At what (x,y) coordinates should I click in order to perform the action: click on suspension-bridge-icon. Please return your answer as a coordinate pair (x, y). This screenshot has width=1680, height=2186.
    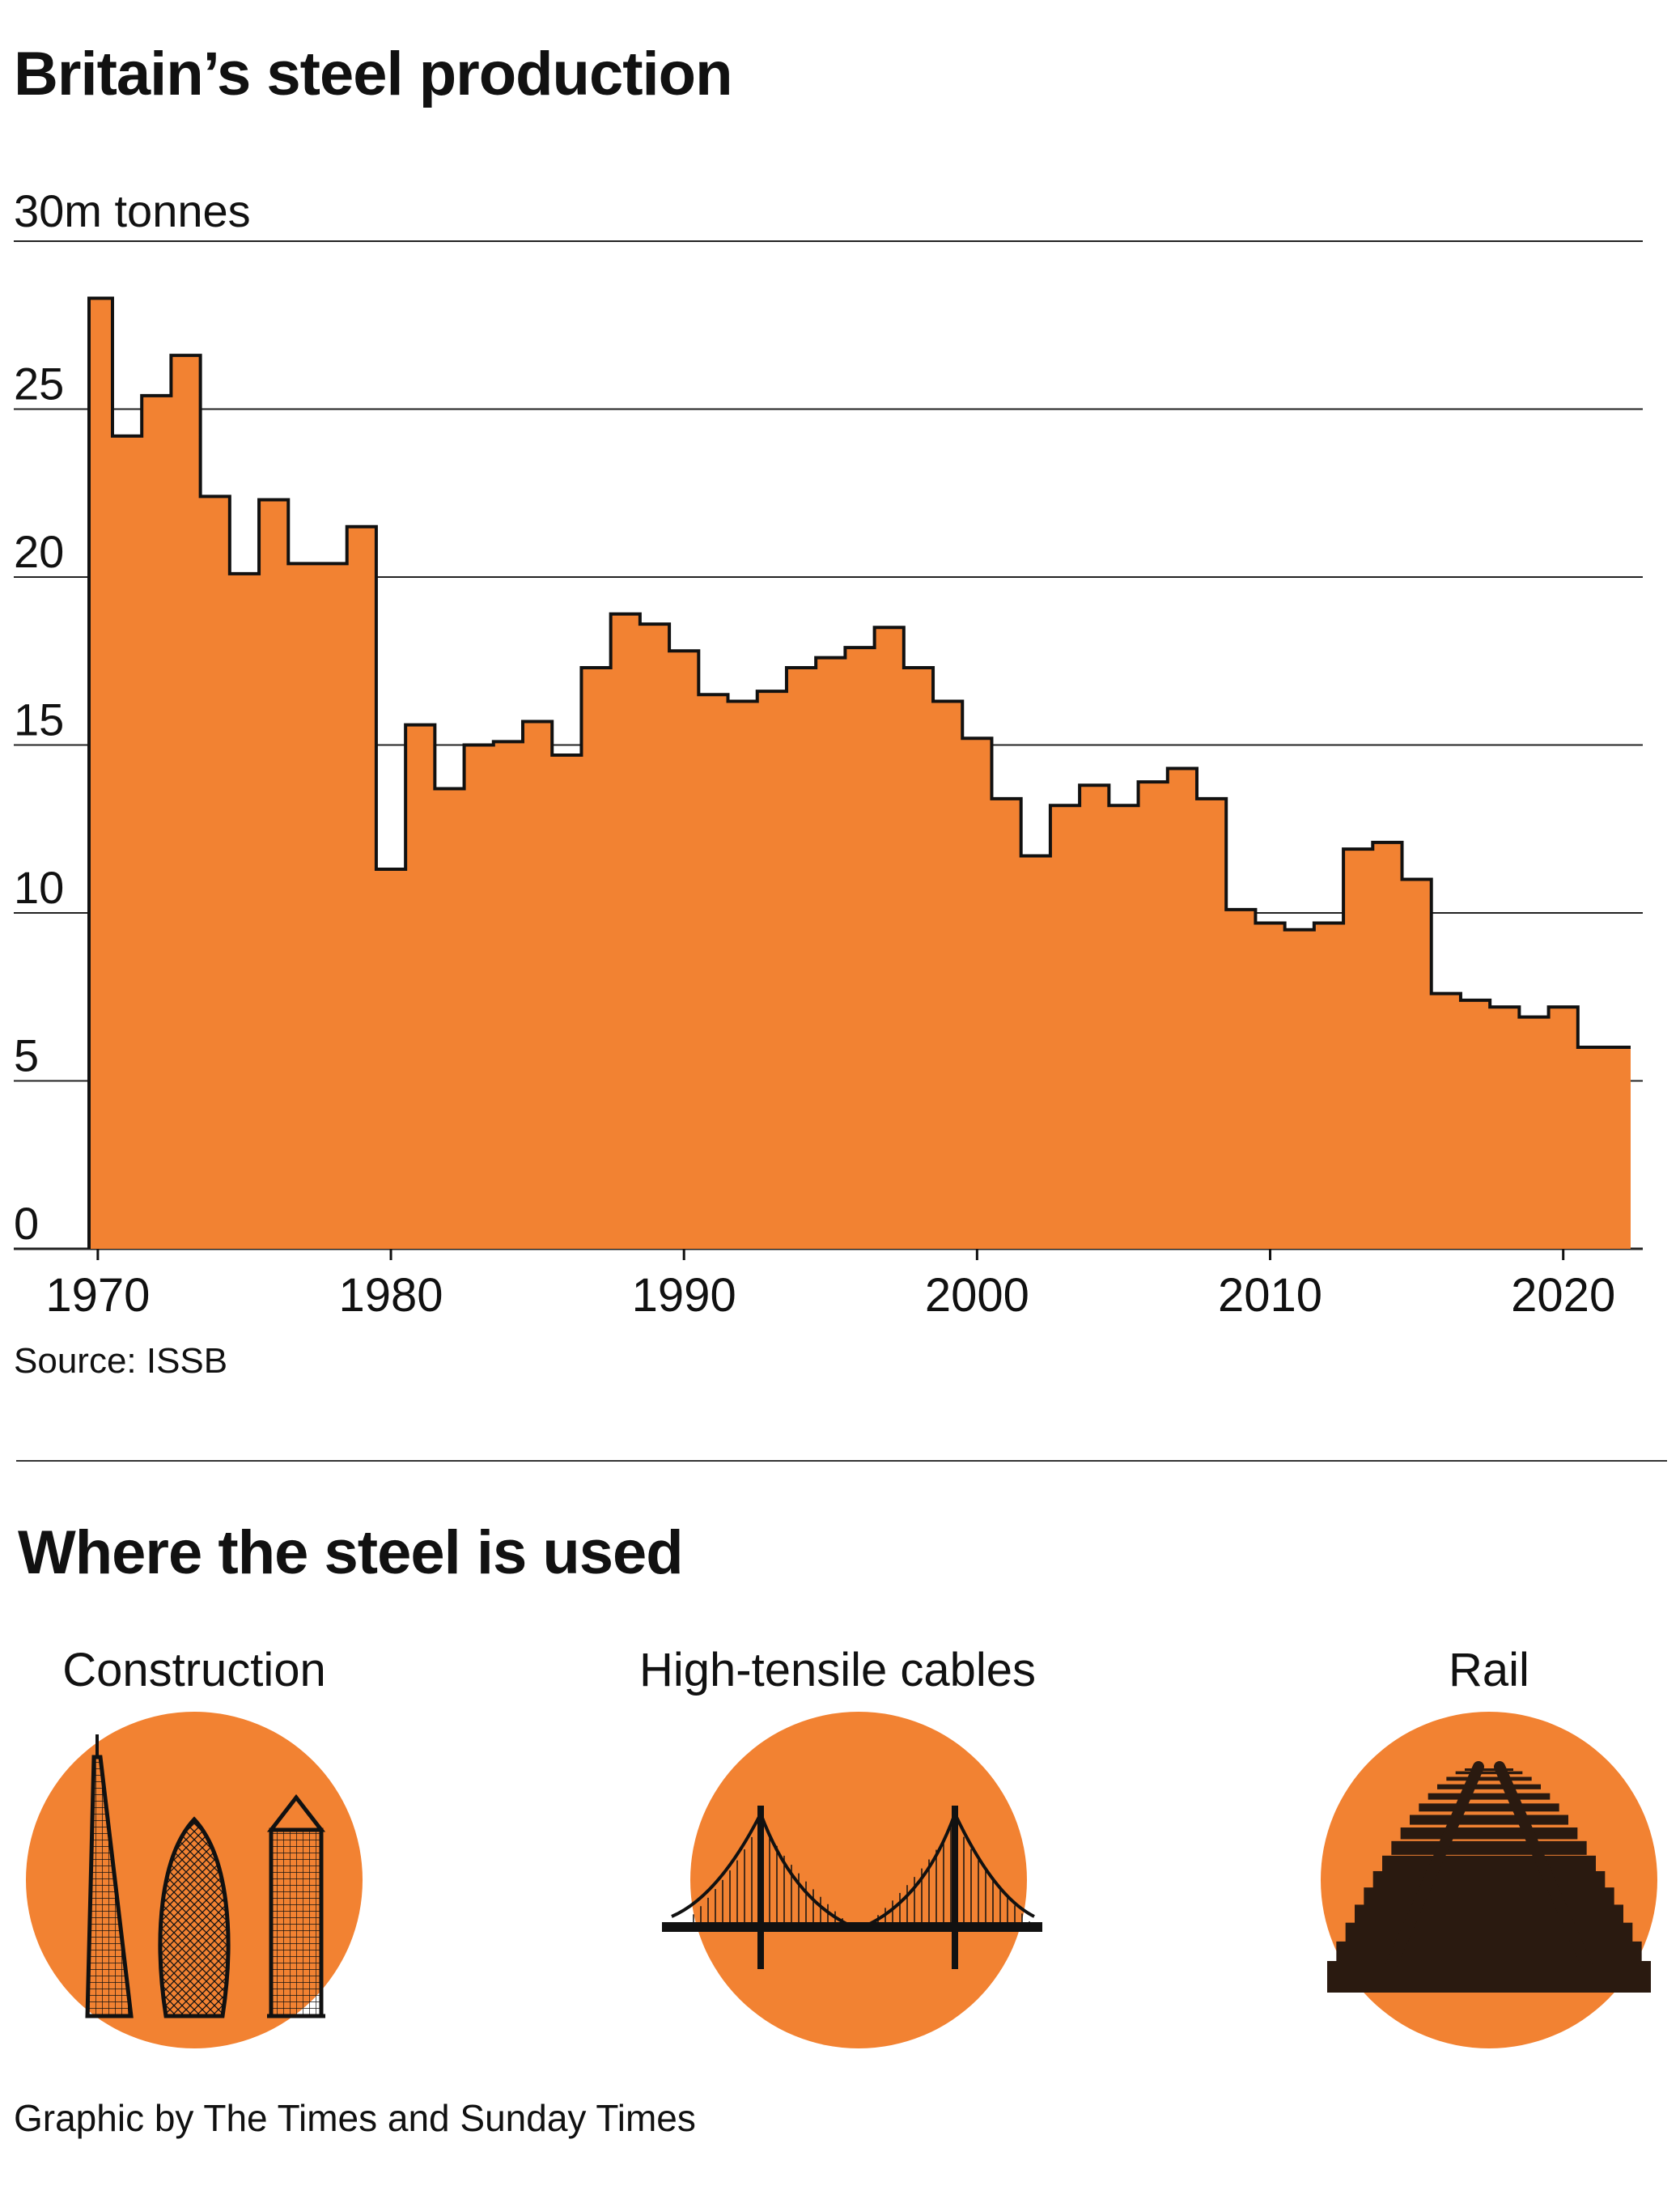
    Looking at the image, I should click on (852, 1880).